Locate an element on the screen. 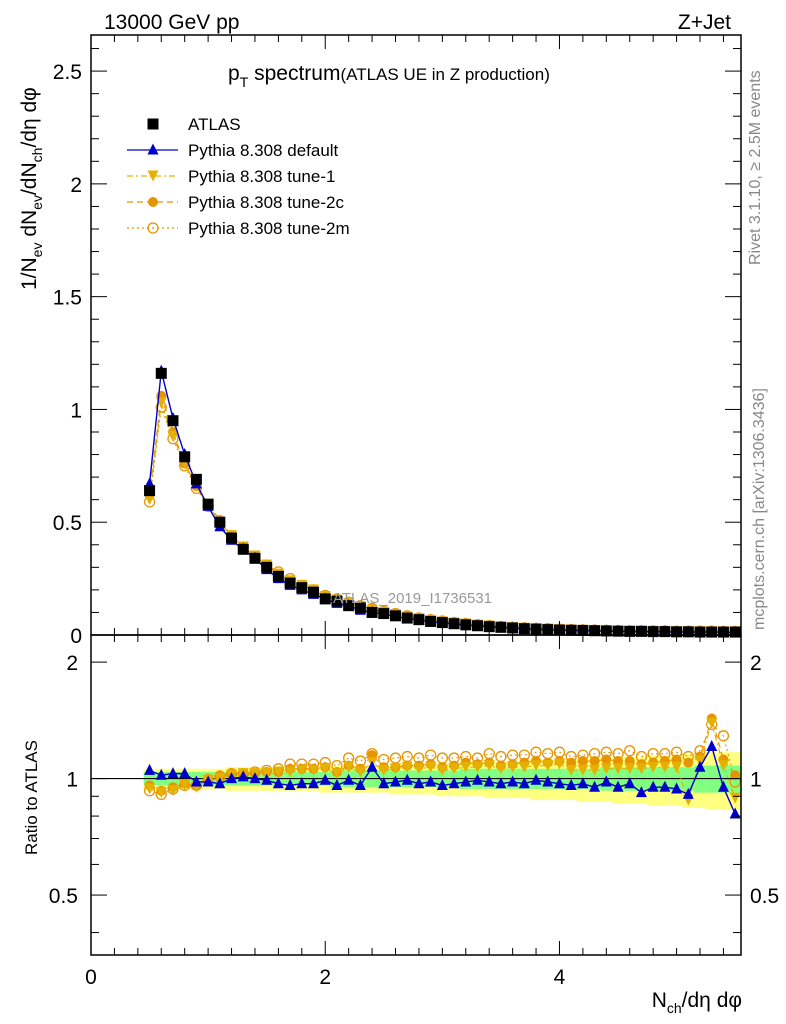  legend-label: Pythia 8.308 default is located at coordinates (263, 150).